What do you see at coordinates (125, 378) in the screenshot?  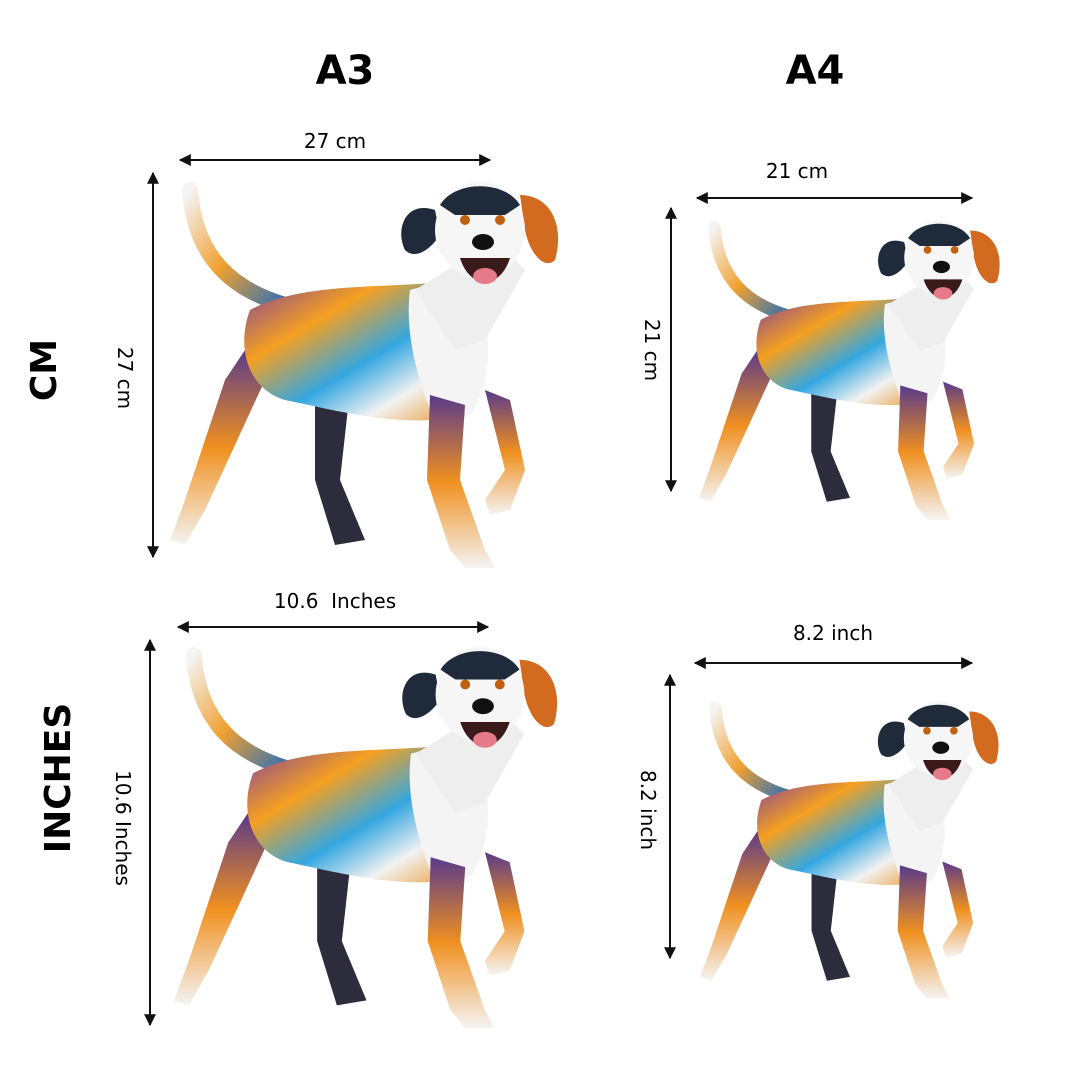 I see `height-label: 27 cm` at bounding box center [125, 378].